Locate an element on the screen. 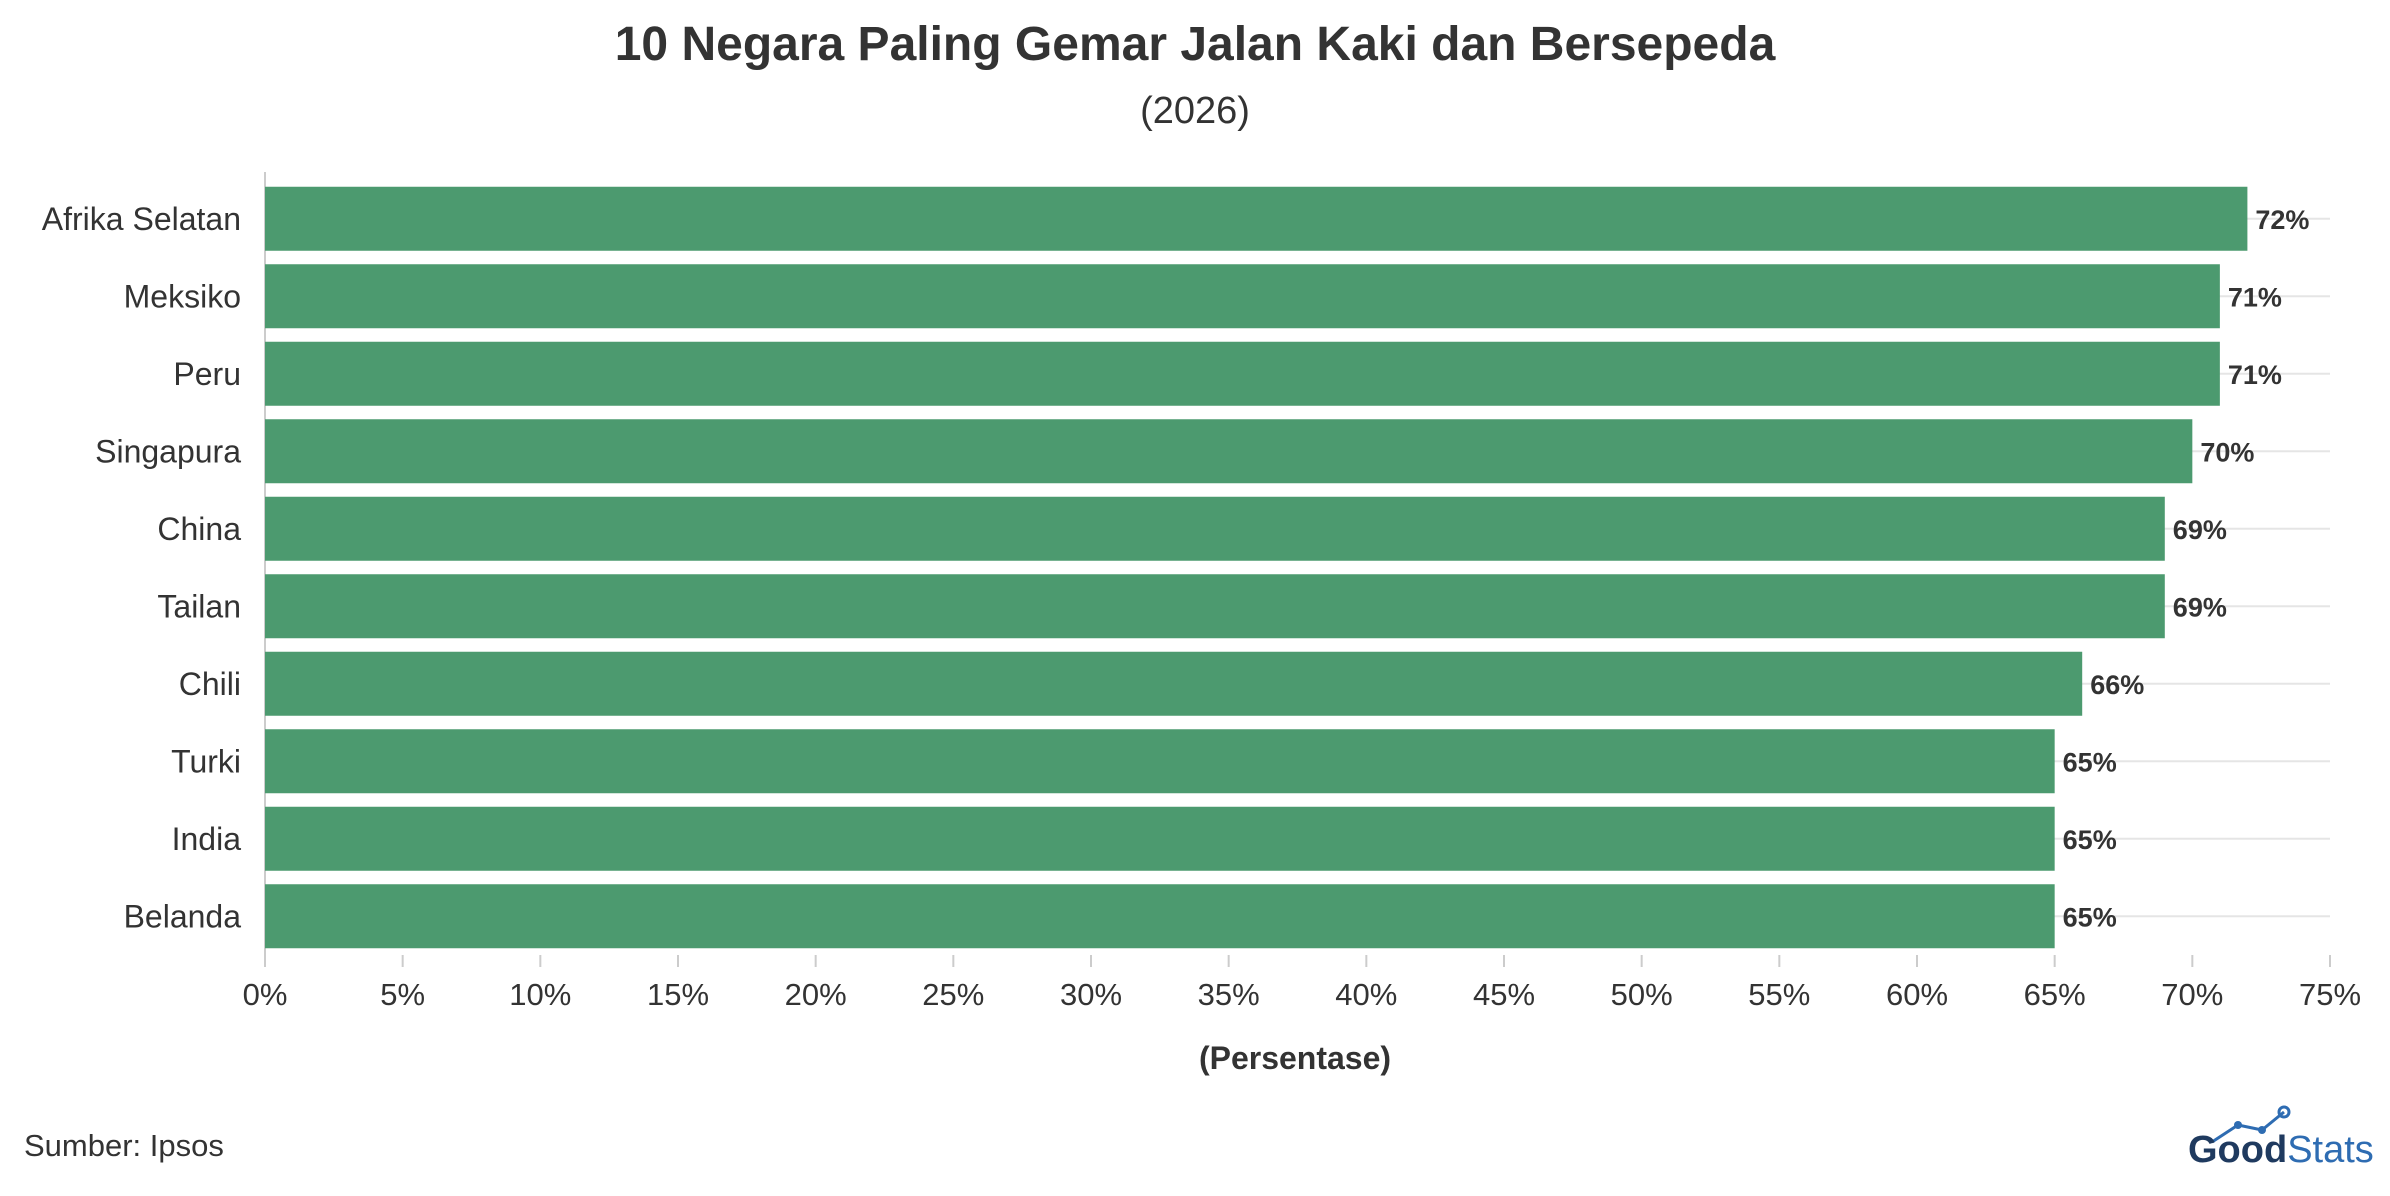 Image resolution: width=2390 pixels, height=1196 pixels. logo-text-stats: Stats is located at coordinates (2330, 1150).